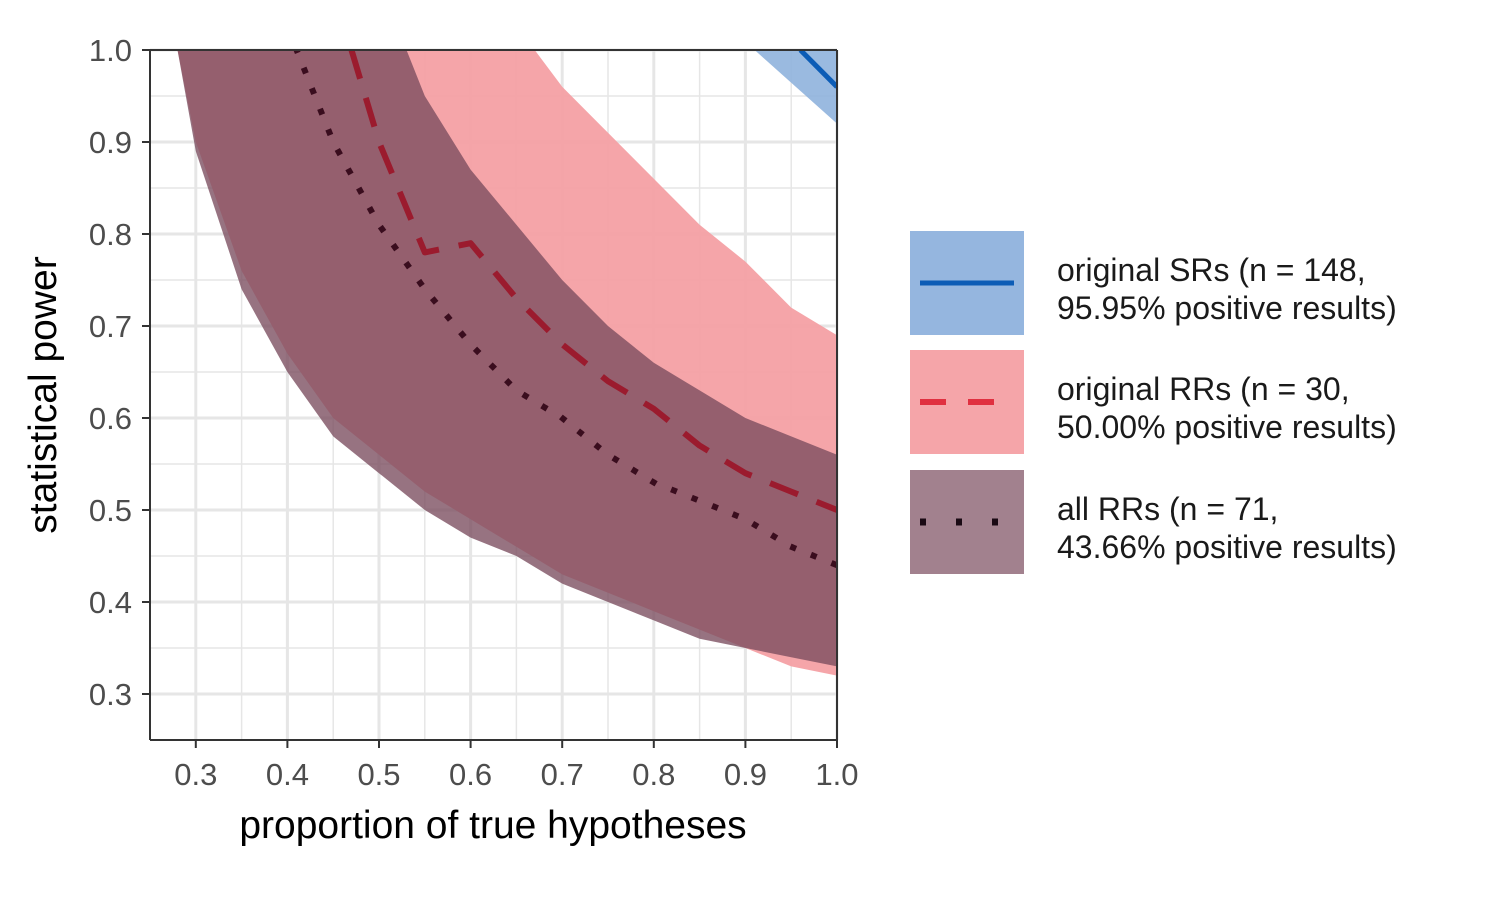 The image size is (1500, 905). What do you see at coordinates (836, 774) in the screenshot?
I see `x-tick-label: 1.0` at bounding box center [836, 774].